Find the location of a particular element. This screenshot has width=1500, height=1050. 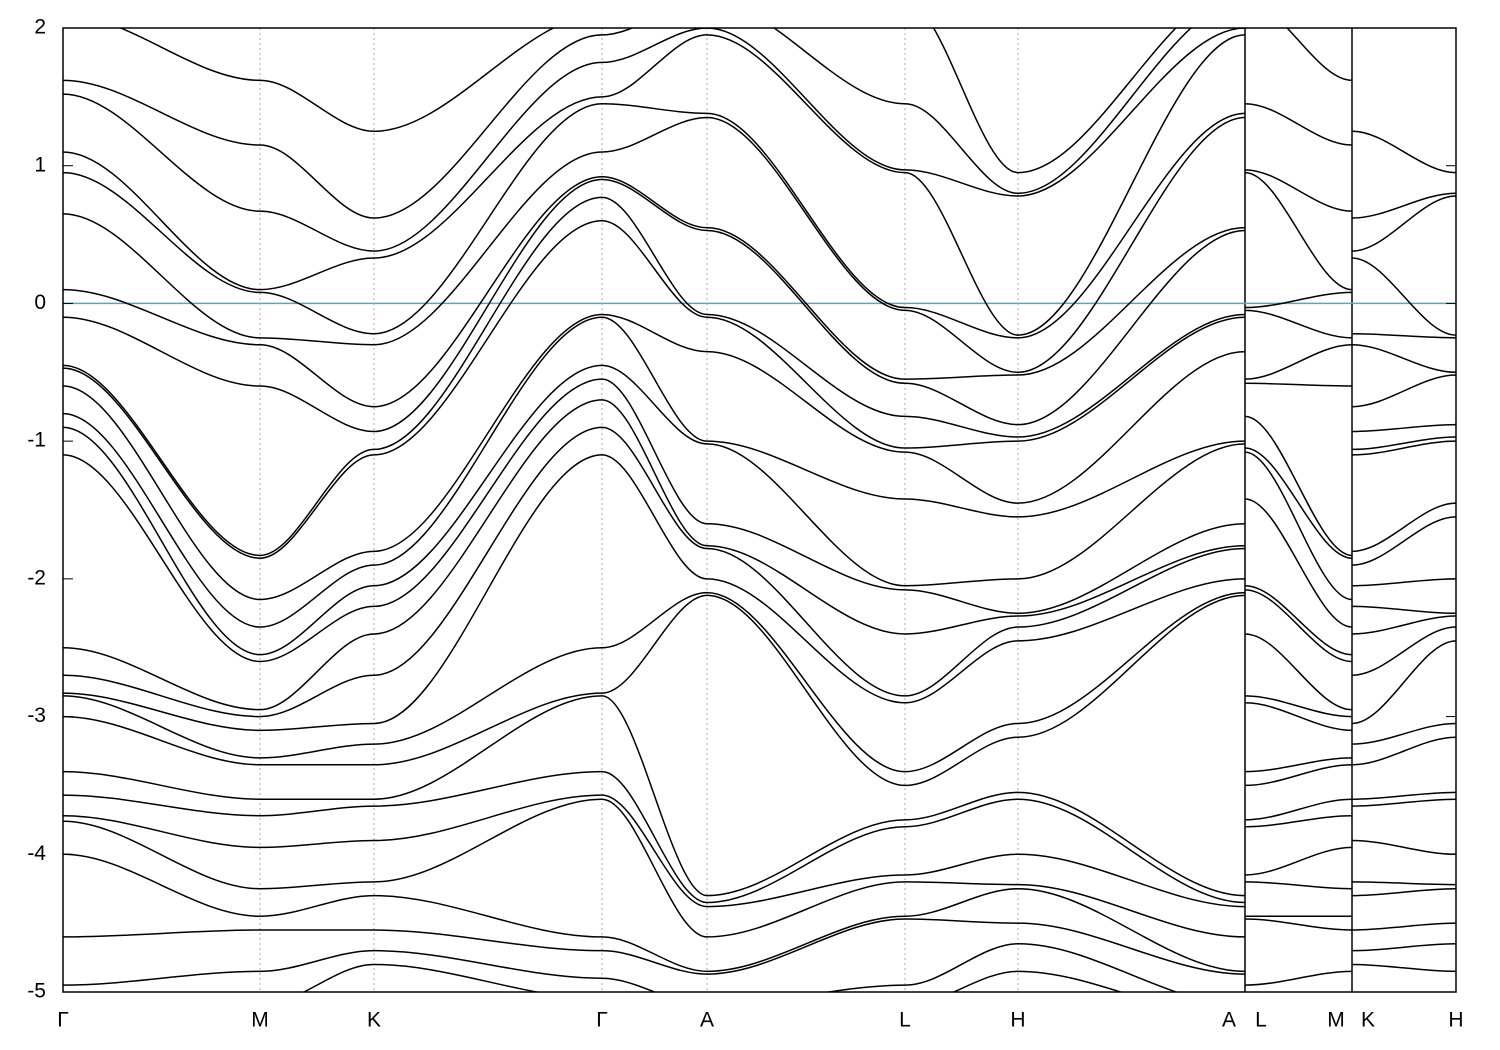

y-tick-label: 0 is located at coordinates (40, 302).